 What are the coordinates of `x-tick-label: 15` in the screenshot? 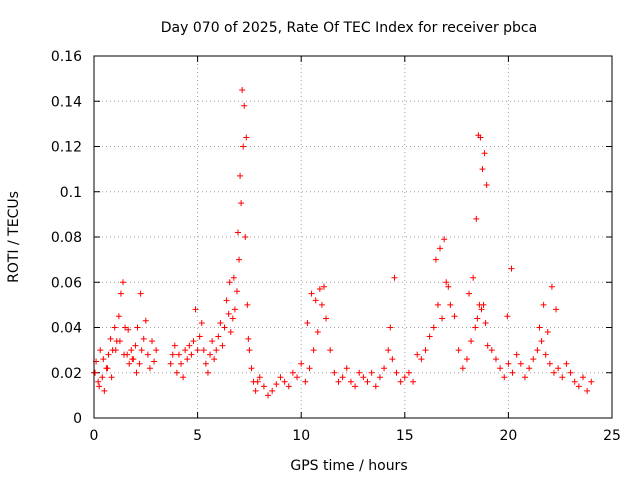 It's located at (405, 436).